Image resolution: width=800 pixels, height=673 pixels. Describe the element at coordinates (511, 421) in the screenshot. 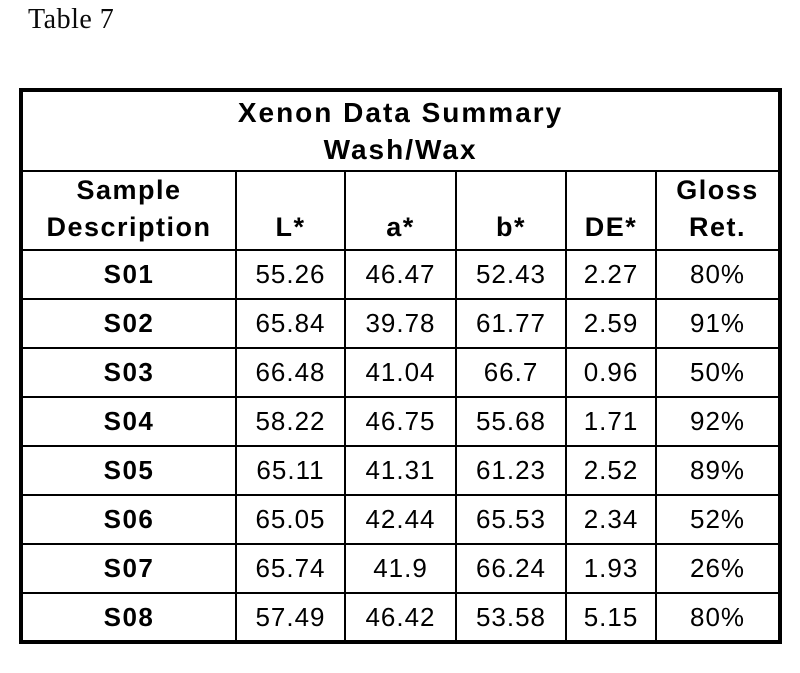

I see `b-star-cell: 55.68` at that location.